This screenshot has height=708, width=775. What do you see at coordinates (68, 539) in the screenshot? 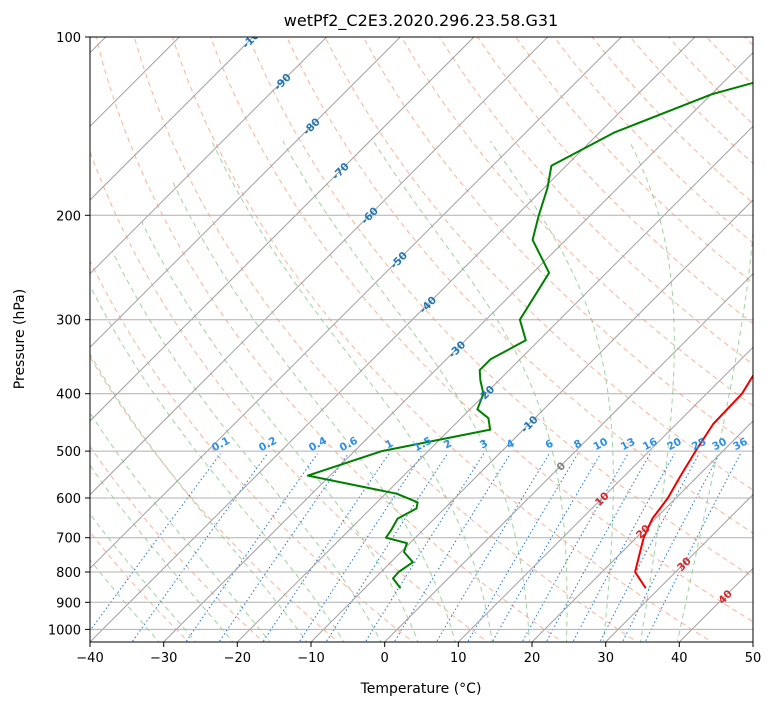
I see `y-tick-label: 700` at bounding box center [68, 539].